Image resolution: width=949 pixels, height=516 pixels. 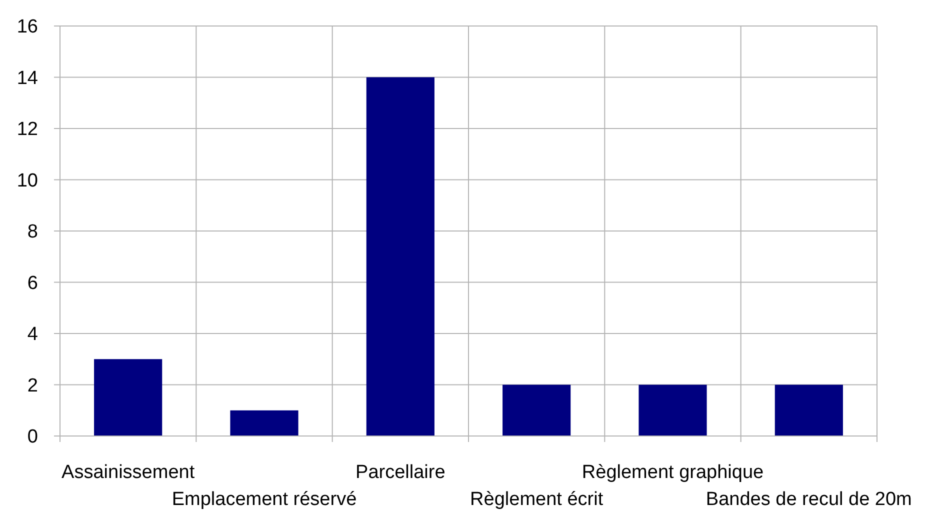 I want to click on x-tick-label: Assainissement, so click(x=129, y=472).